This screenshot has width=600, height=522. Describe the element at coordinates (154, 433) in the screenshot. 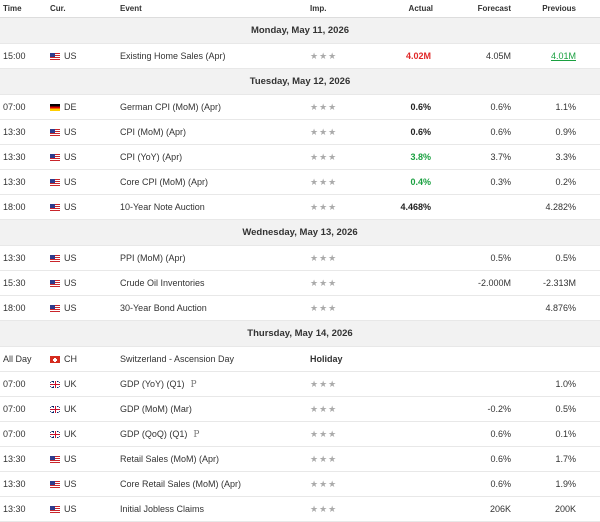

I see `event-name-text: GDP (QoQ) (Q1)` at that location.